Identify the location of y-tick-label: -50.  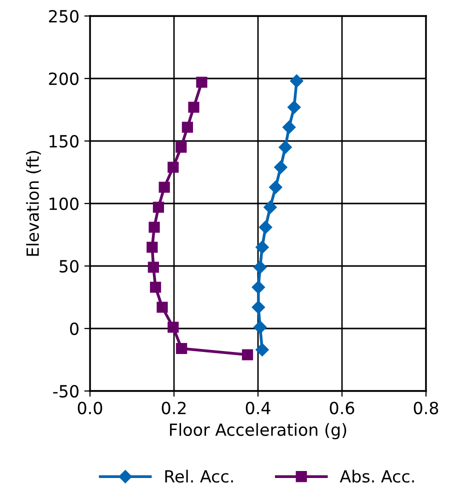
(65, 391).